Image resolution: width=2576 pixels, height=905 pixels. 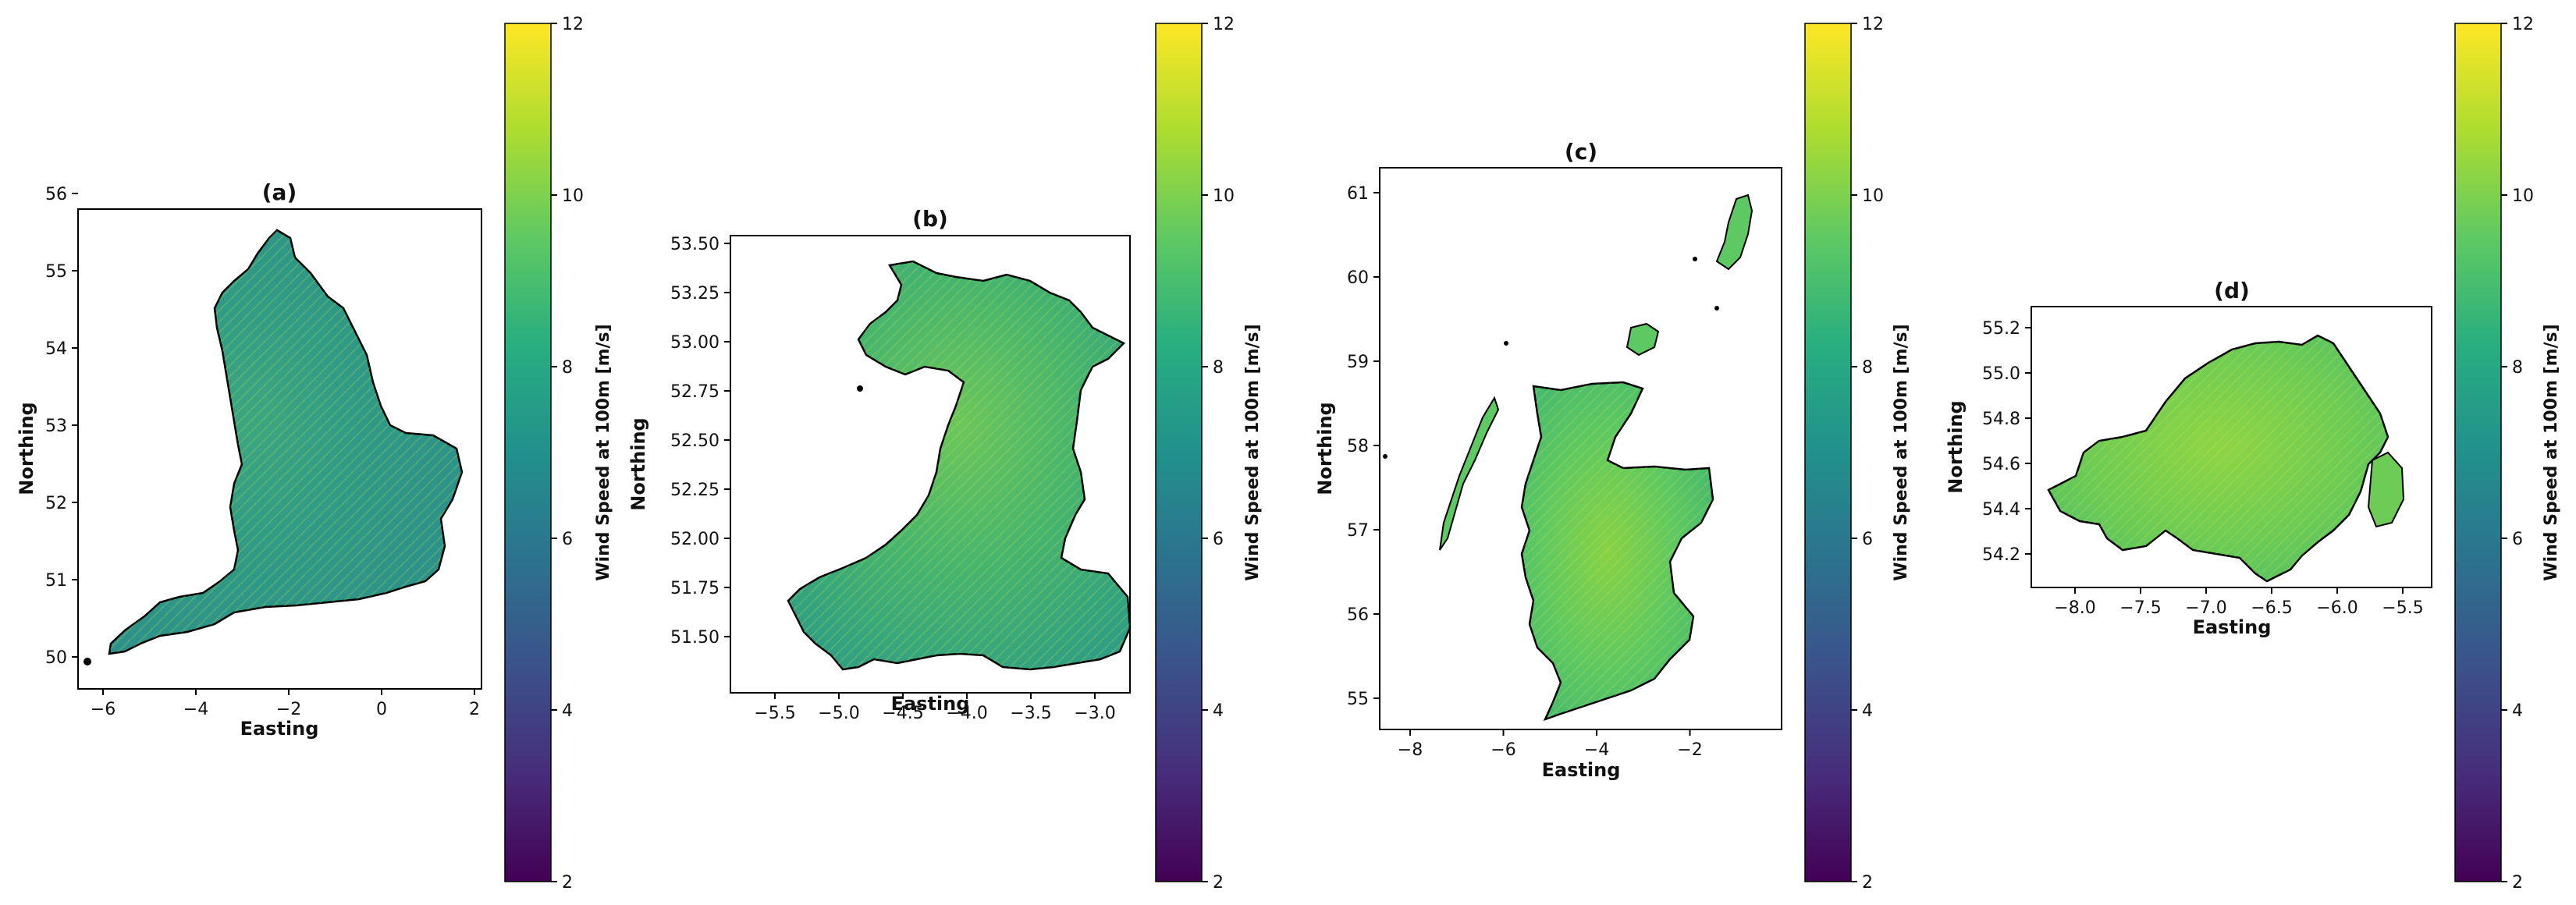 I want to click on y-tick-label-a: 53, so click(x=56, y=427).